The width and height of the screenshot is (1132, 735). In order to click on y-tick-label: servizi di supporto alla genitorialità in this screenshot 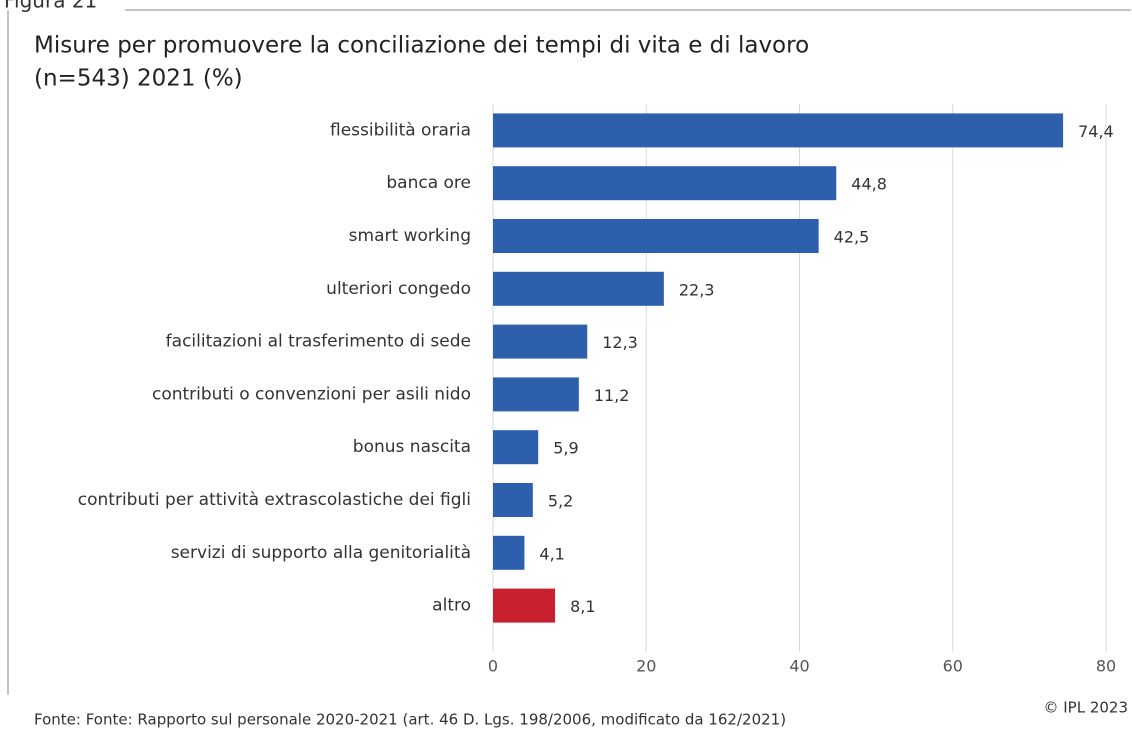, I will do `click(321, 553)`.